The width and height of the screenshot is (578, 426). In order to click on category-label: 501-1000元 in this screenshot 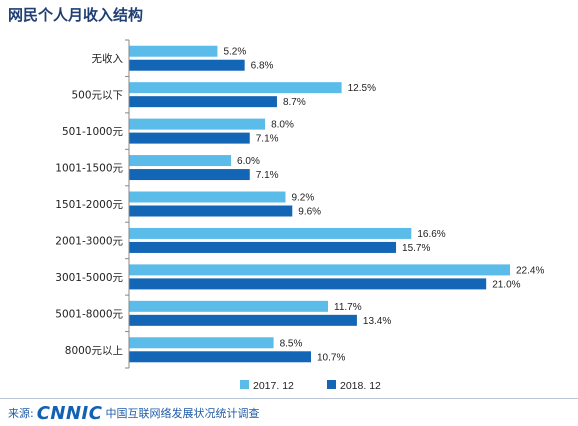, I will do `click(93, 132)`.